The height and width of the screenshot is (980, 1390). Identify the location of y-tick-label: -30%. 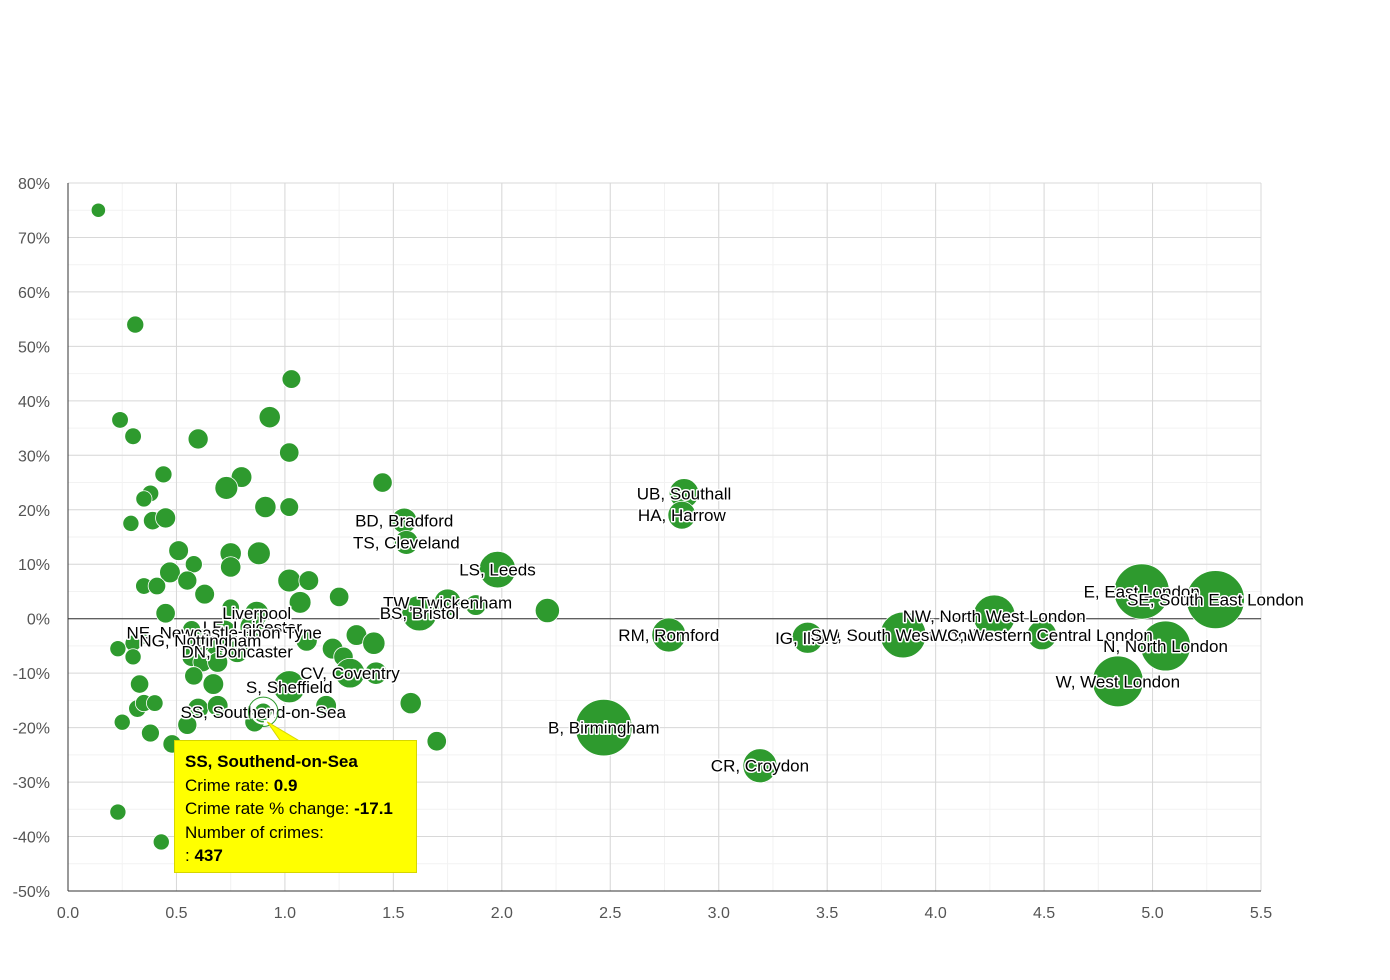
(31, 783).